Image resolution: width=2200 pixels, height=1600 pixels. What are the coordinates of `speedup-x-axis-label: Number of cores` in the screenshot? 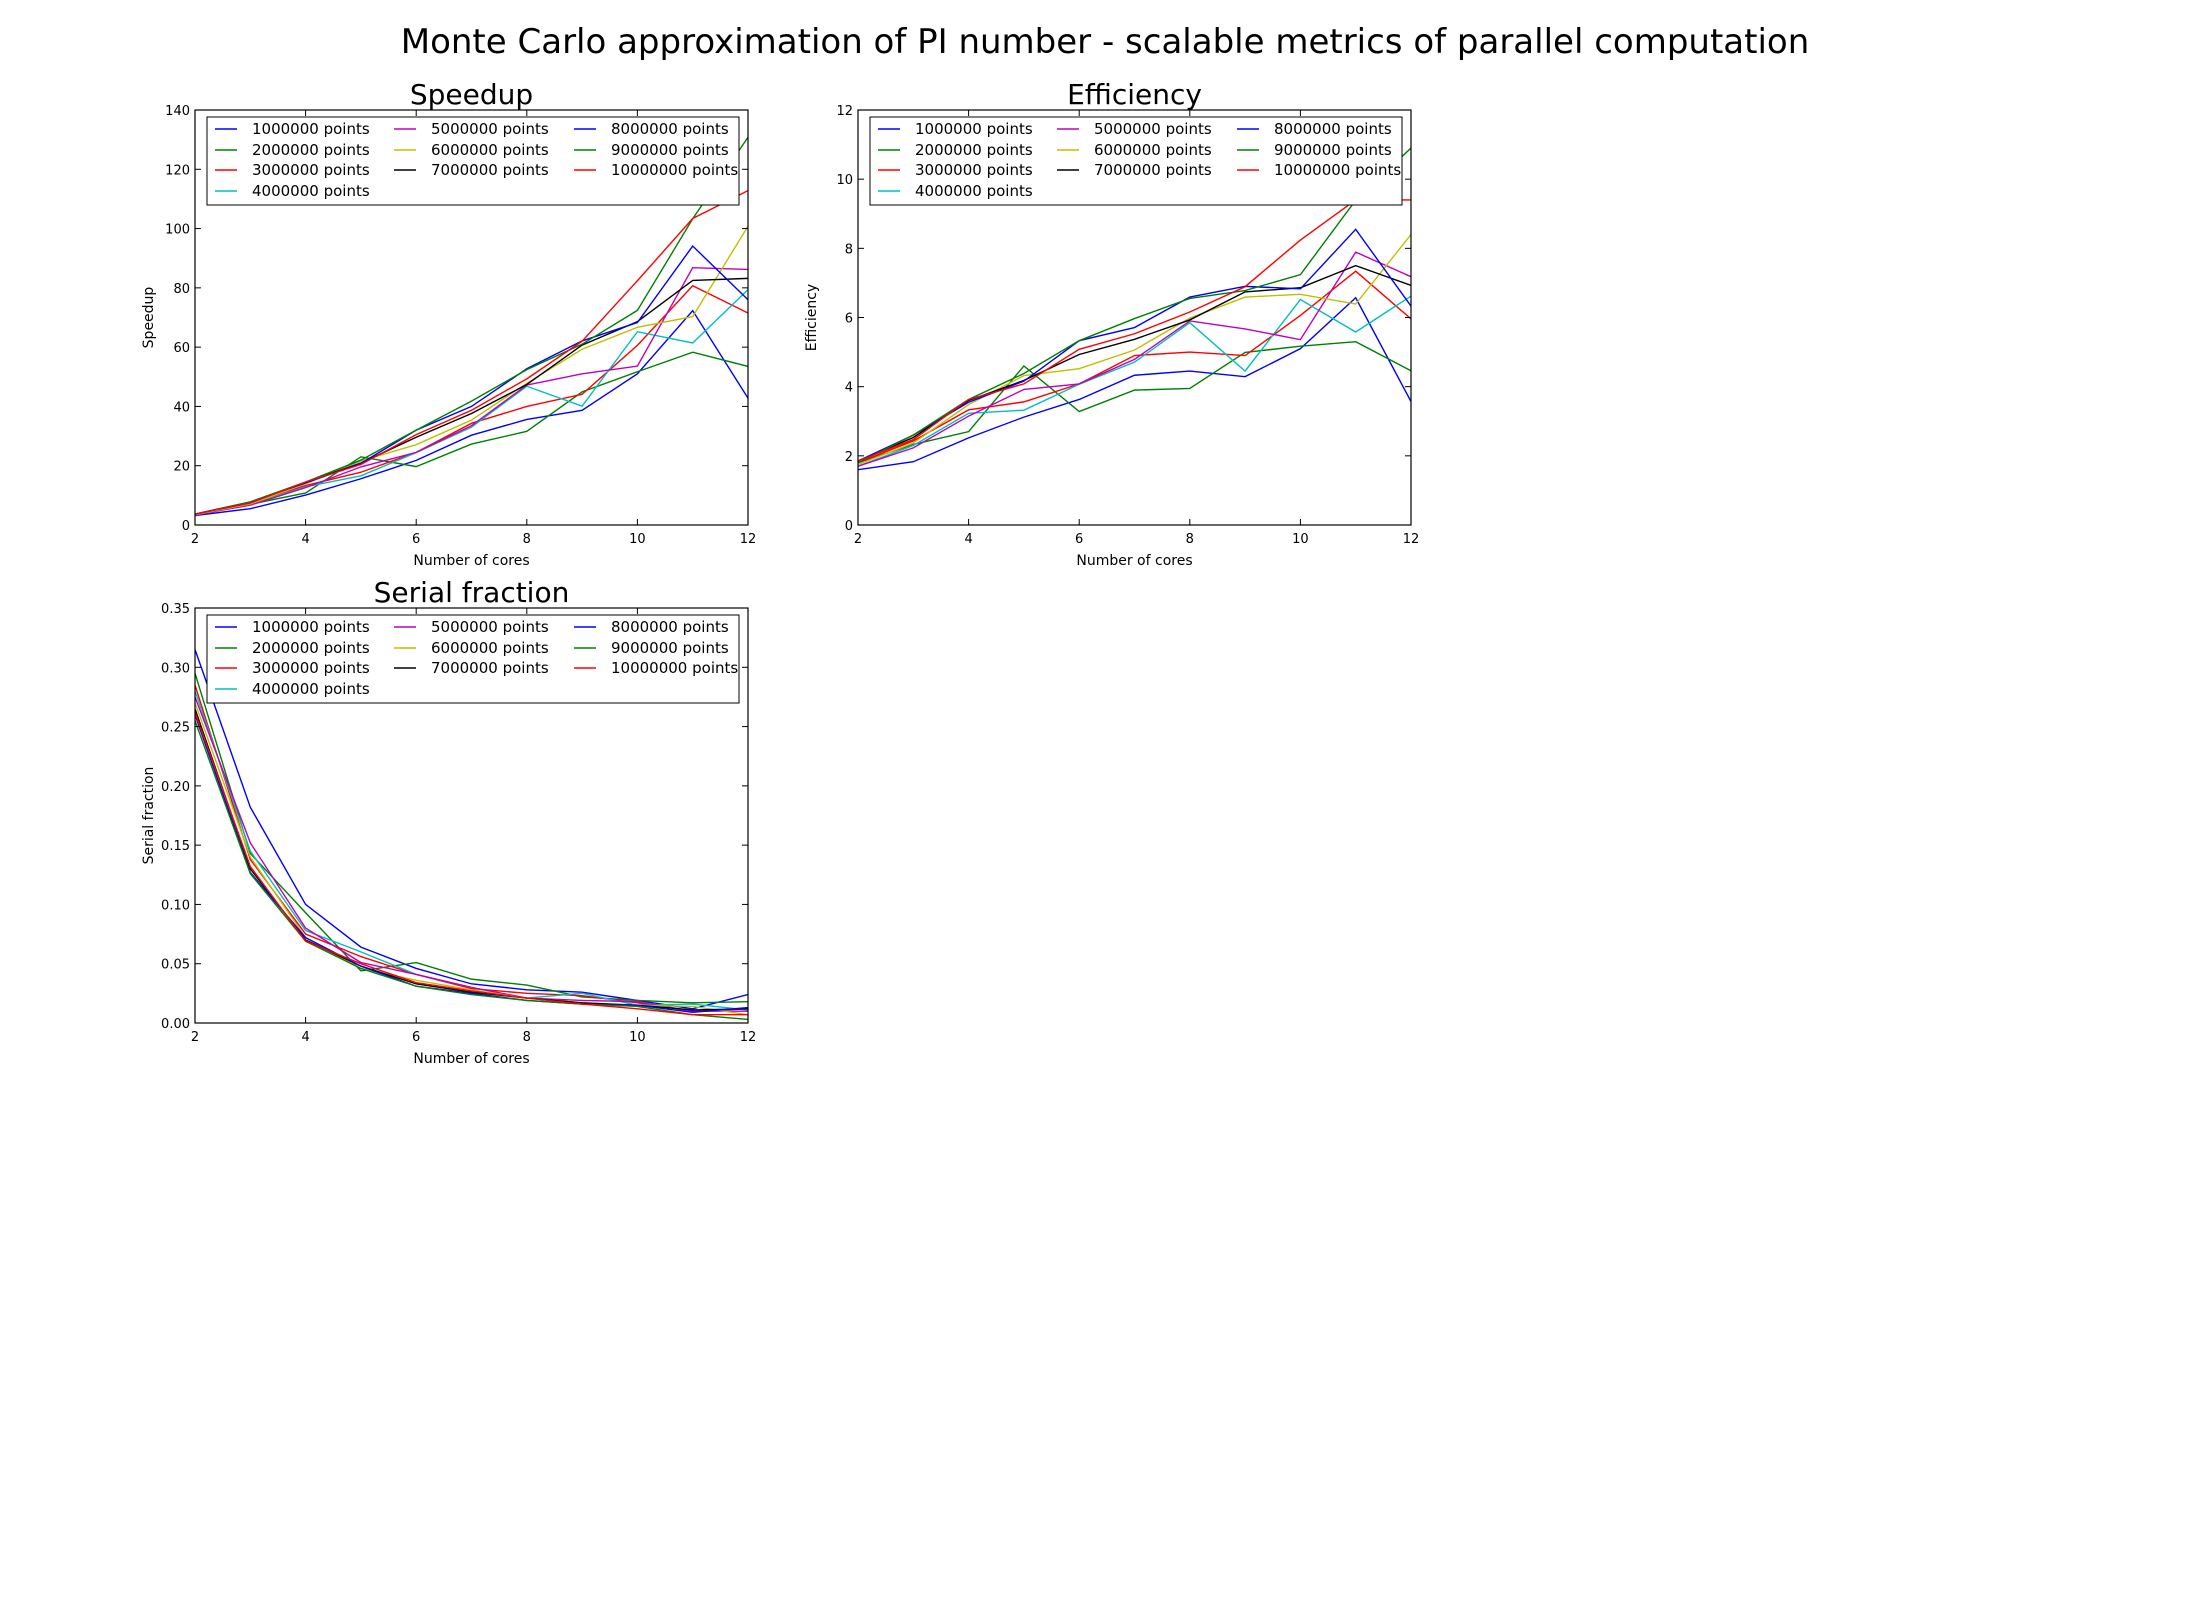 It's located at (471, 561).